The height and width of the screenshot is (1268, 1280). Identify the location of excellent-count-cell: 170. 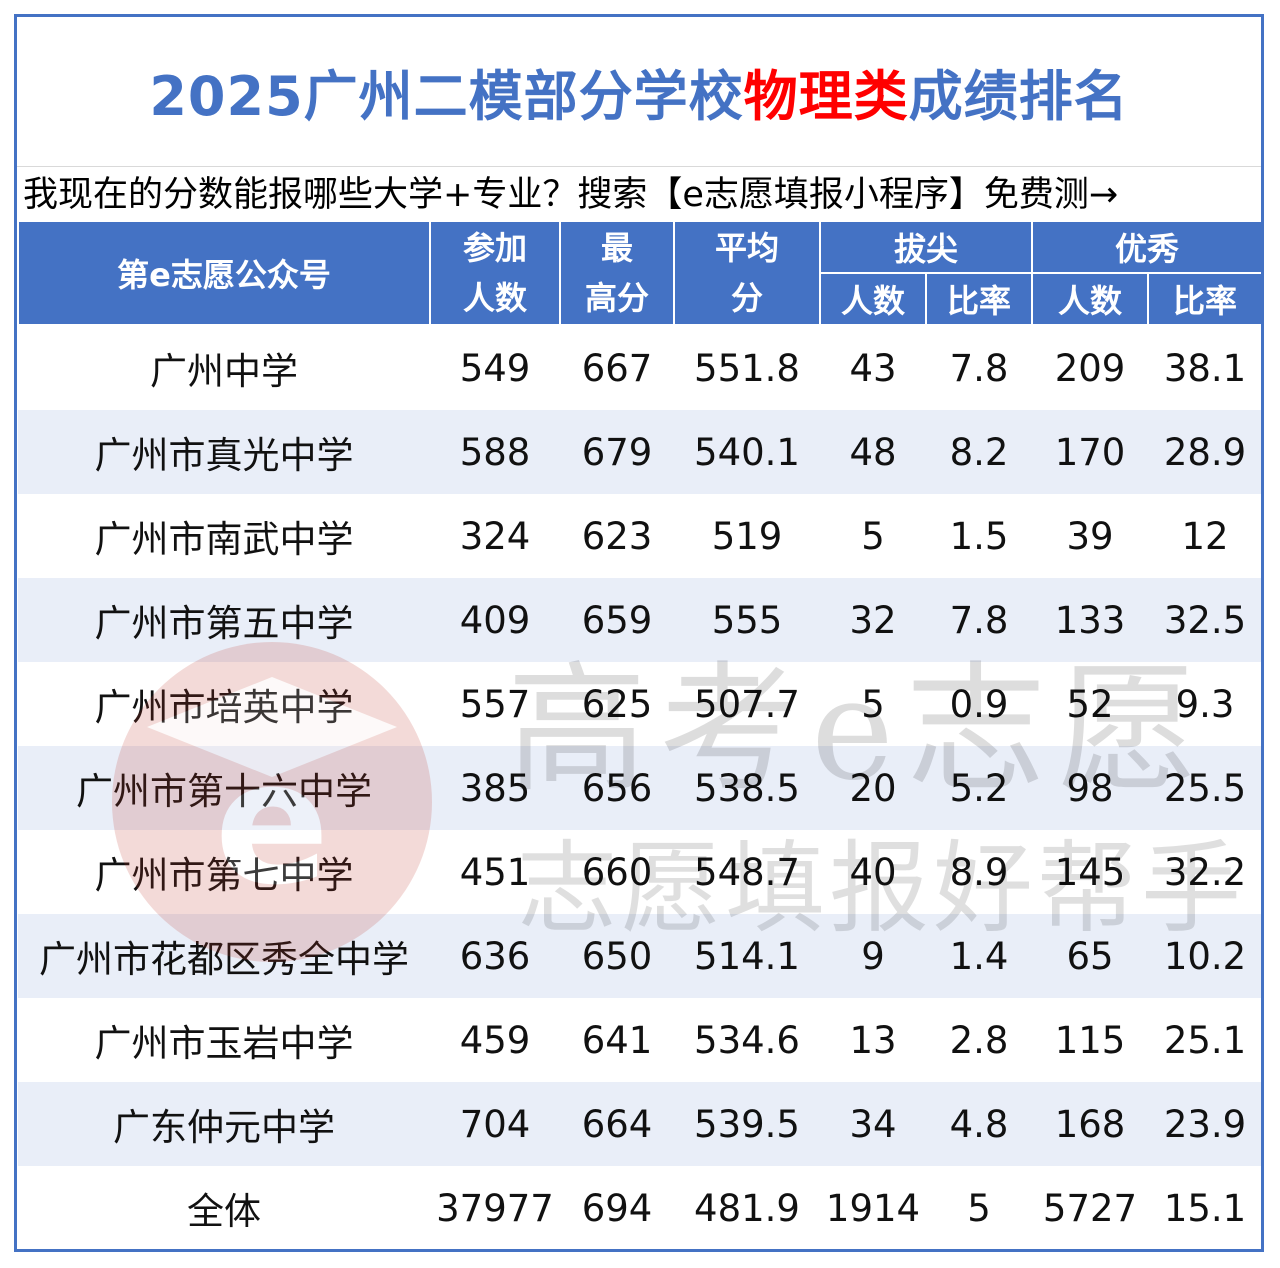
(1090, 452).